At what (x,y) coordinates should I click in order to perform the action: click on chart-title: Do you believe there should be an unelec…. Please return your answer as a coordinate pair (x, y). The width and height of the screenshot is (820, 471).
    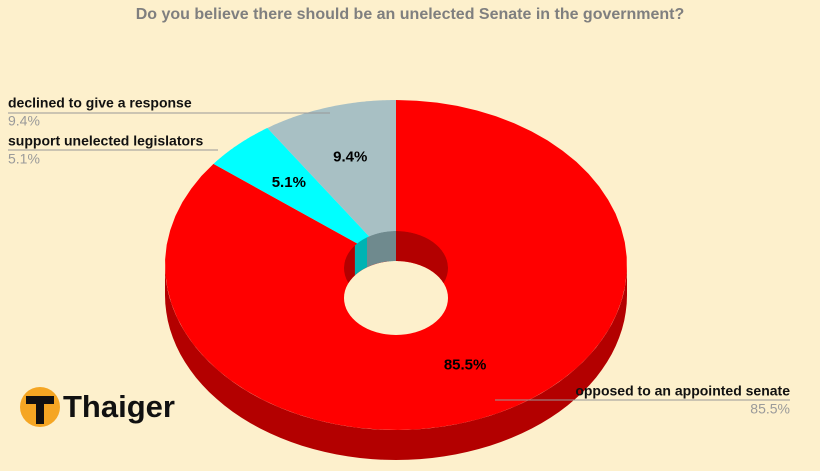
    Looking at the image, I should click on (410, 14).